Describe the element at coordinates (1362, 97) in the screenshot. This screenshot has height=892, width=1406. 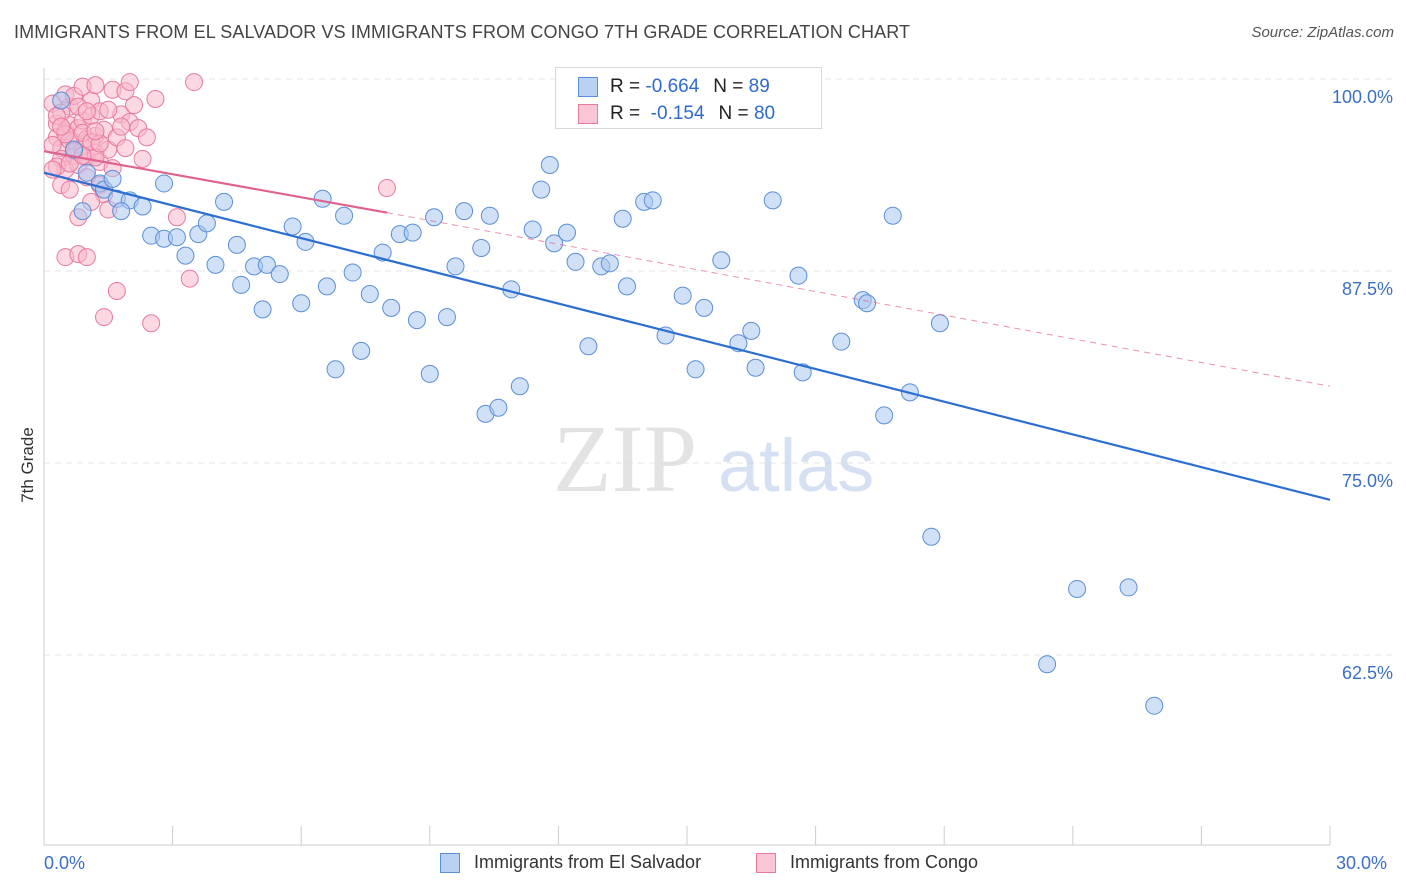
I see `y-tick-label: 100.0%` at that location.